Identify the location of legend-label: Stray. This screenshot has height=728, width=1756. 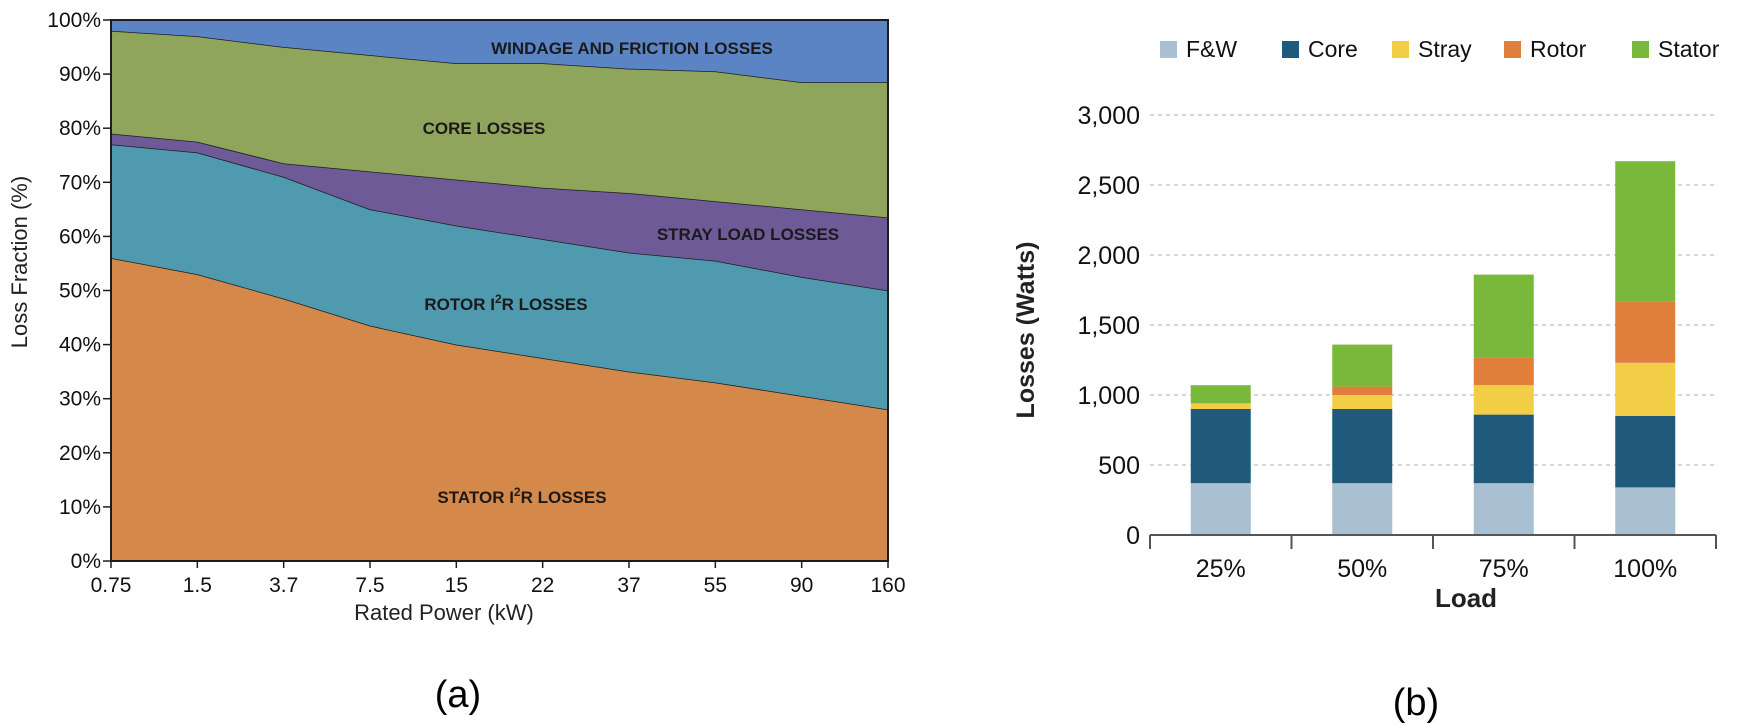
(1445, 49).